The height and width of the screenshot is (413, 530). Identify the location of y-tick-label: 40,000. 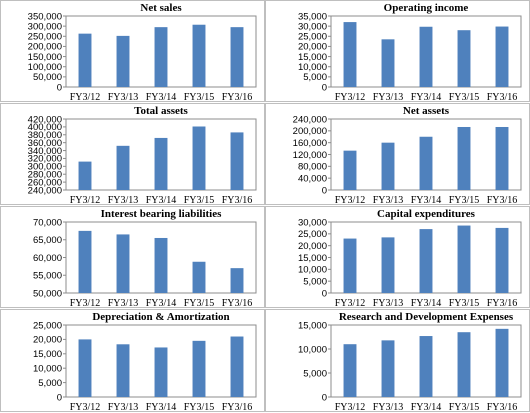
(312, 178).